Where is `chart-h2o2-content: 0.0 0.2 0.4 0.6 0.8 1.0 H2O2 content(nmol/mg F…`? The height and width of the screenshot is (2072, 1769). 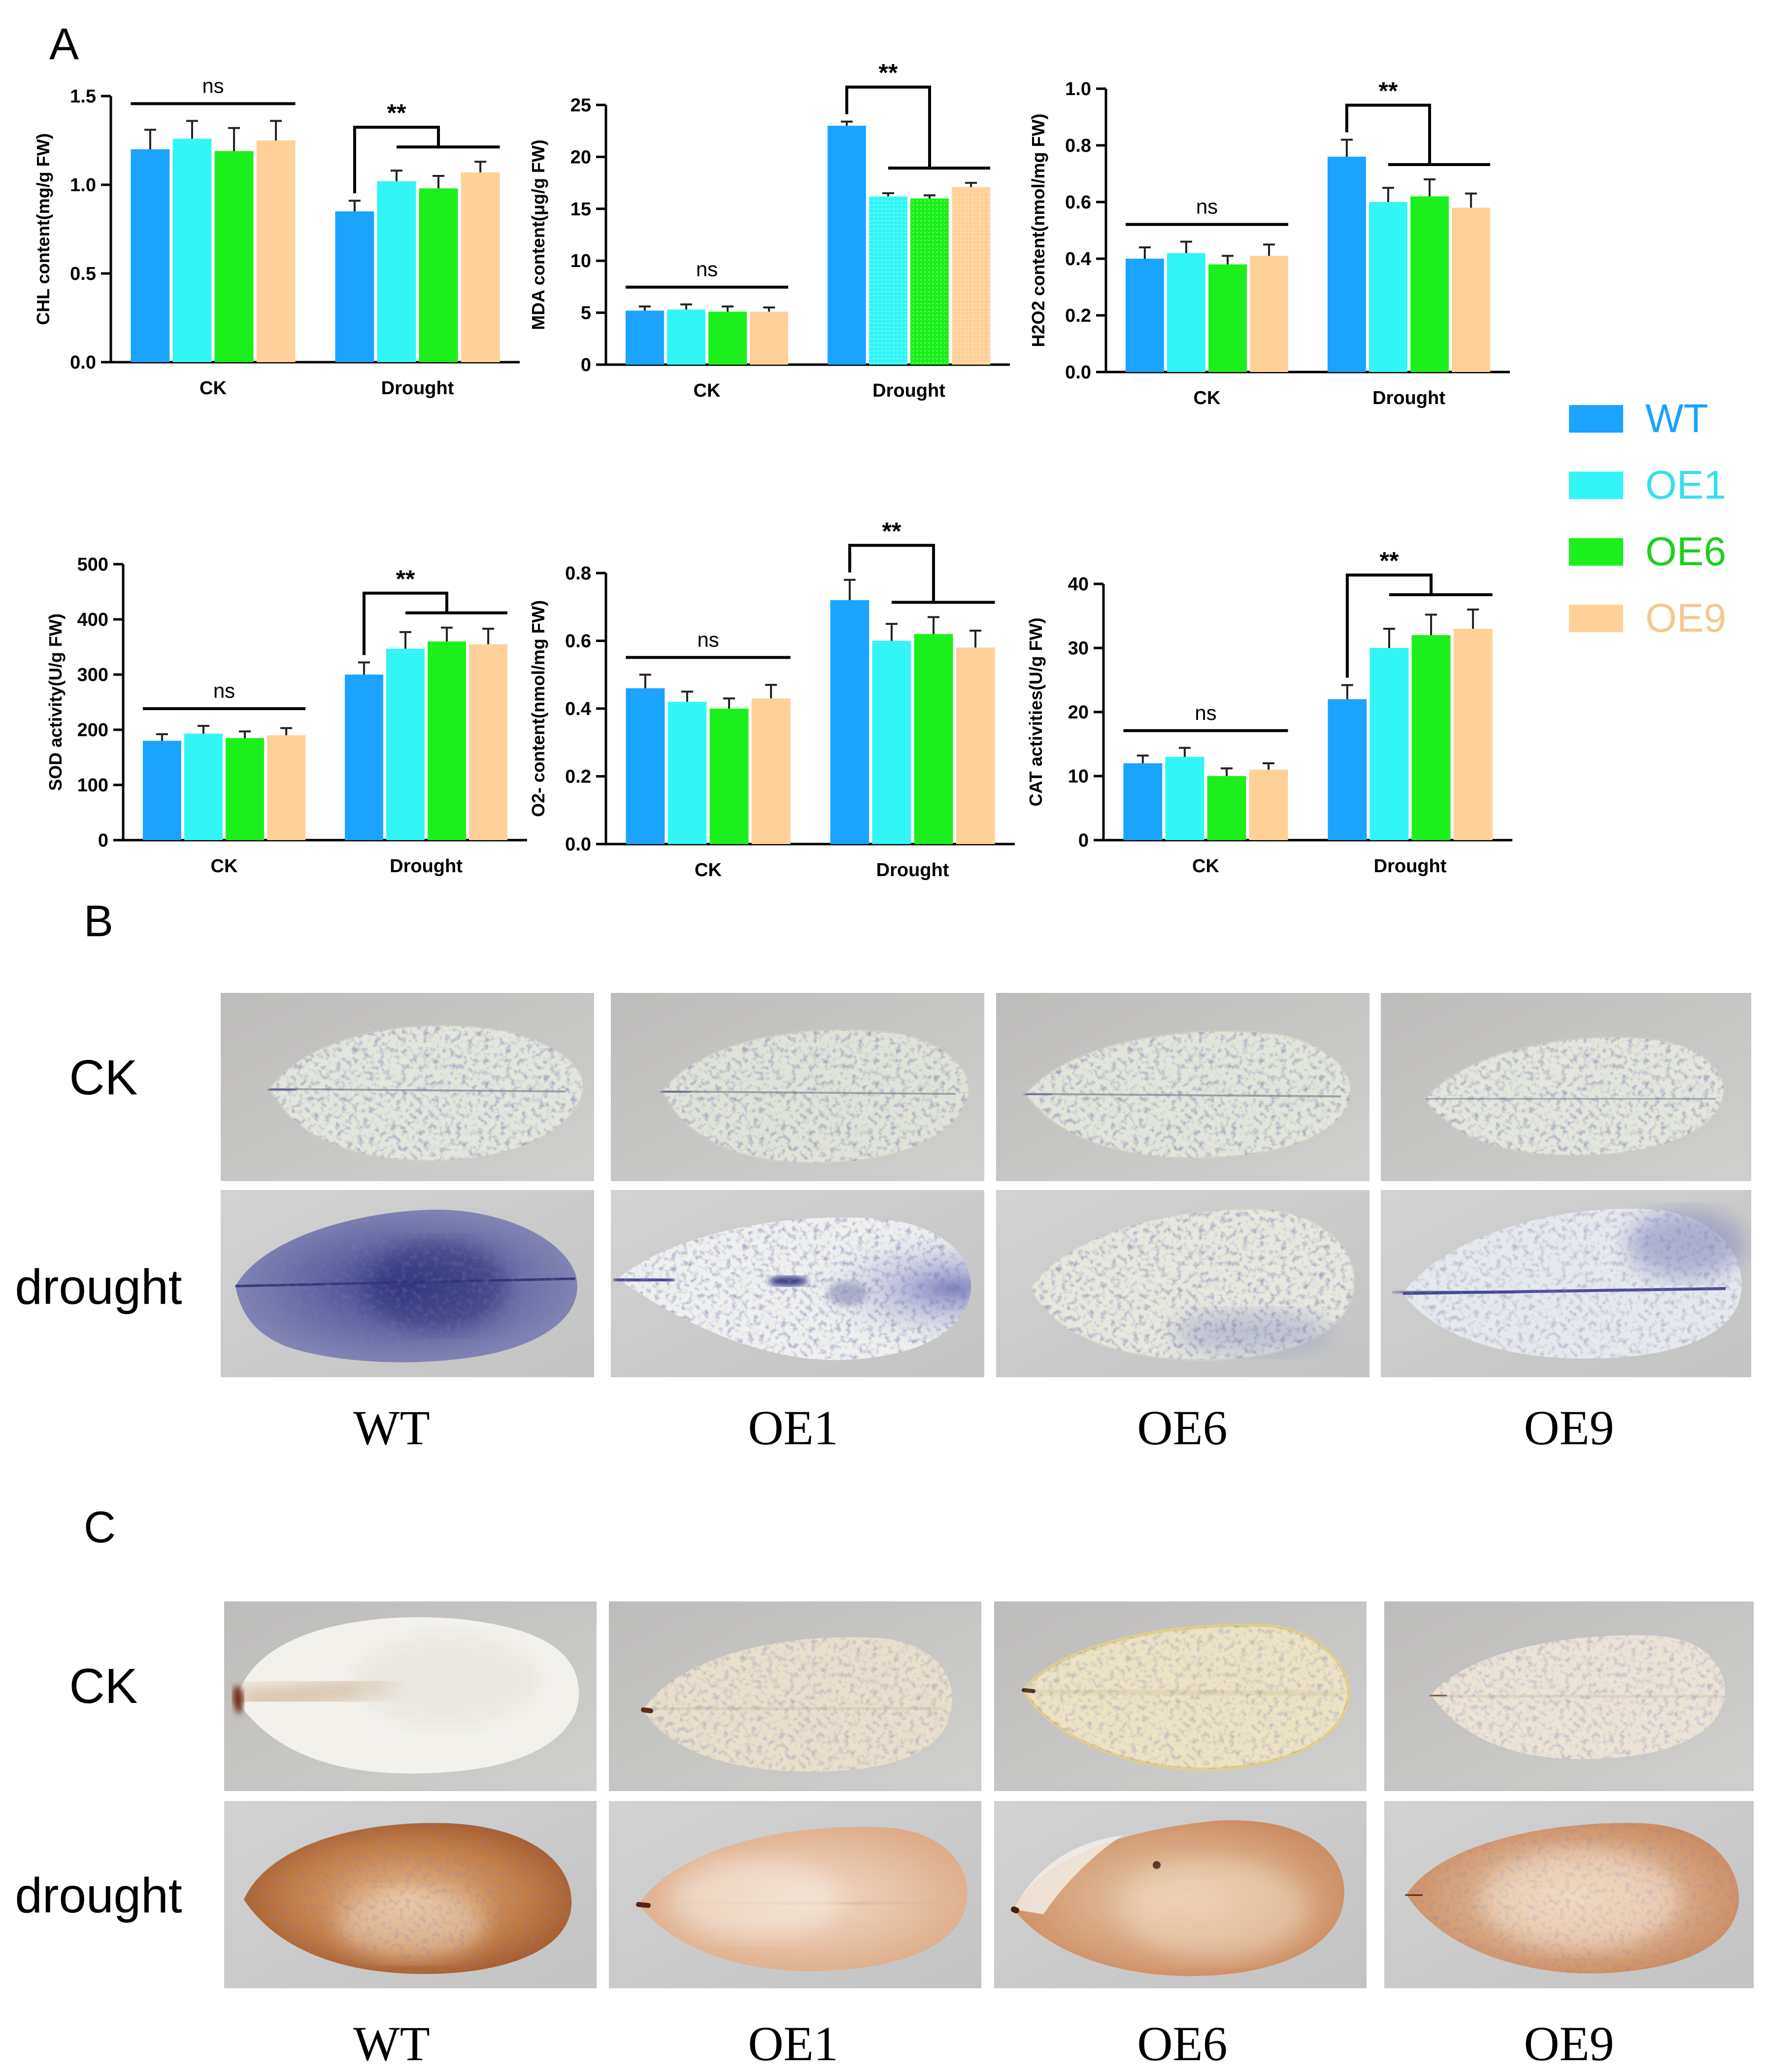
chart-h2o2-content: 0.0 0.2 0.4 0.6 0.8 1.0 H2O2 content(nmol/mg F… is located at coordinates (1269, 242).